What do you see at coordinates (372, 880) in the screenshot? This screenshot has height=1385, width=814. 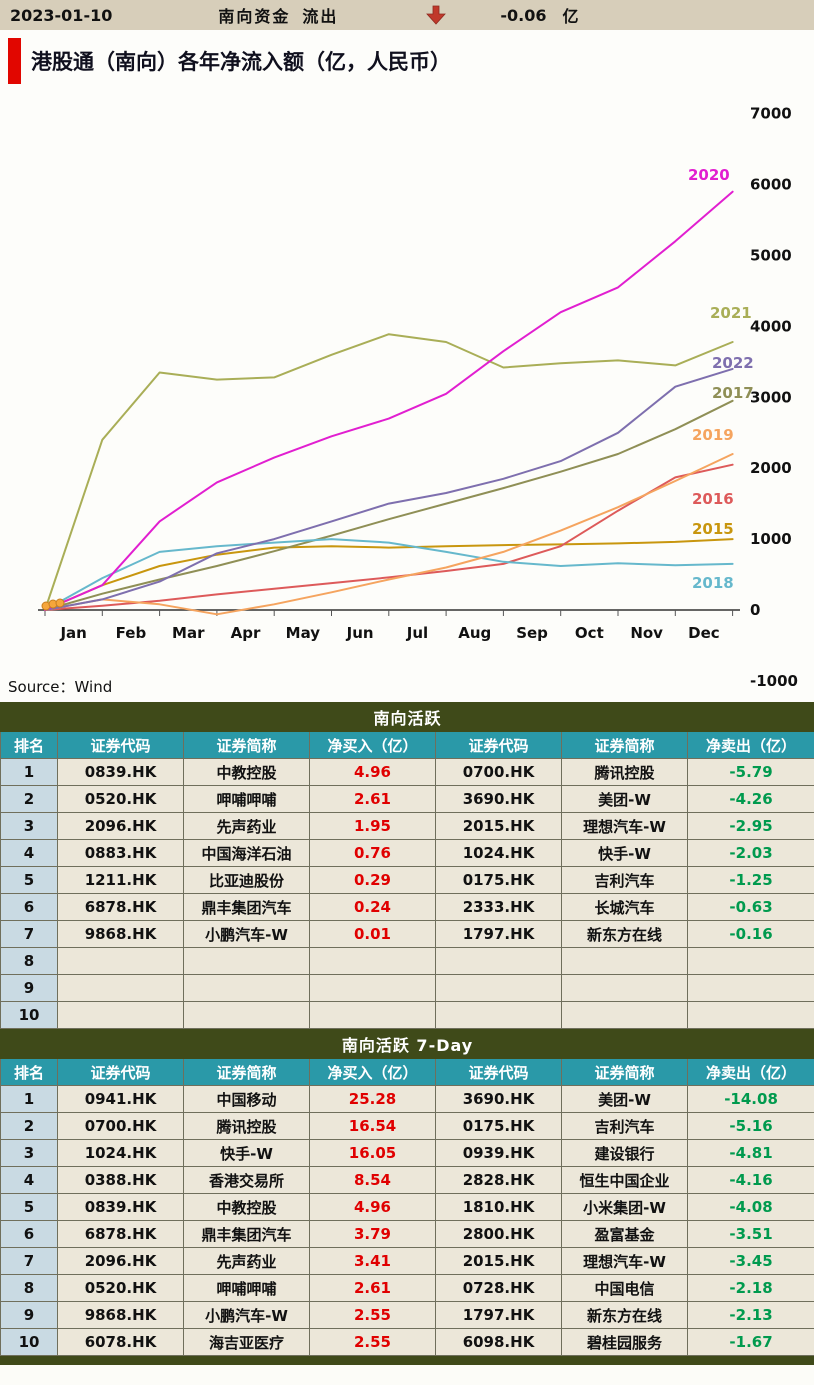 I see `net-buy-cell: 0.29` at bounding box center [372, 880].